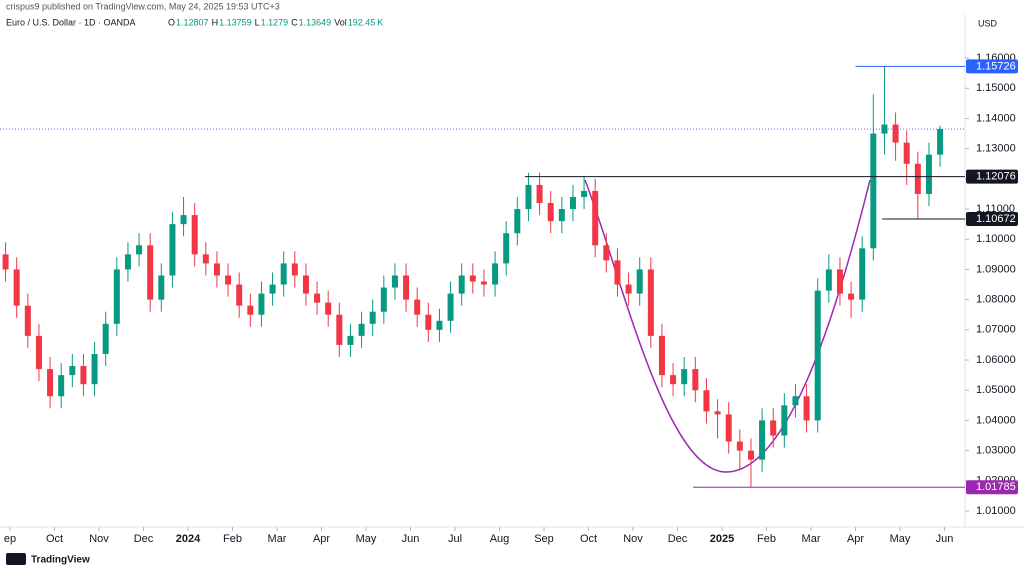 Image resolution: width=1024 pixels, height=570 pixels. I want to click on level-label: 1.01785, so click(996, 487).